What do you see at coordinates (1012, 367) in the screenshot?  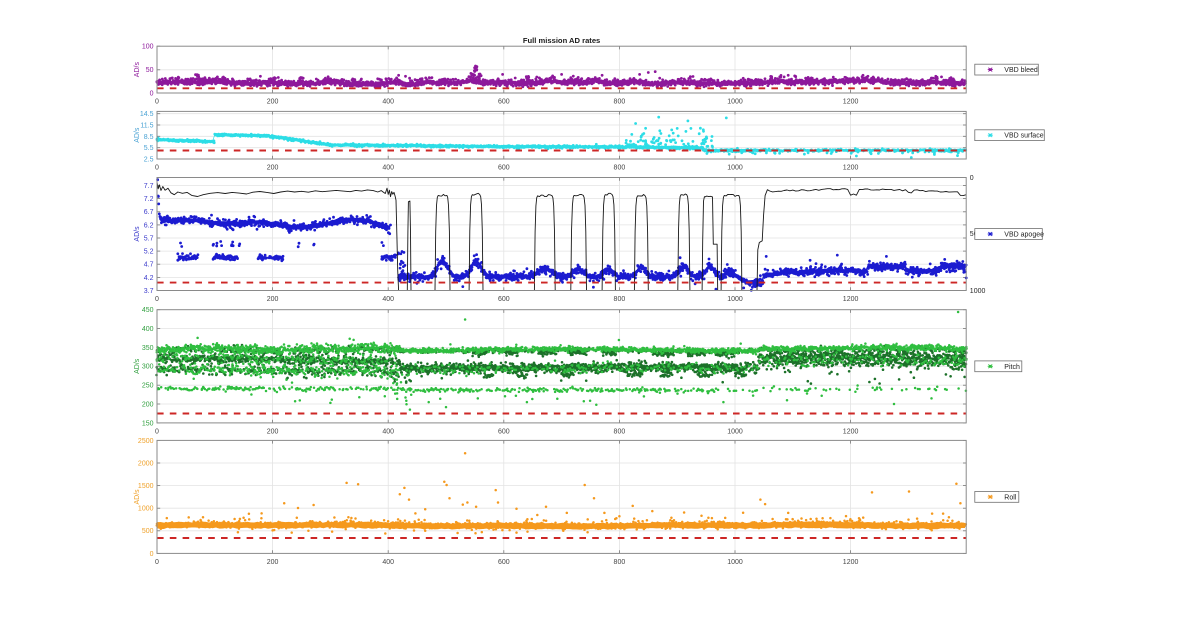 I see `svg-text: Pitch` at bounding box center [1012, 367].